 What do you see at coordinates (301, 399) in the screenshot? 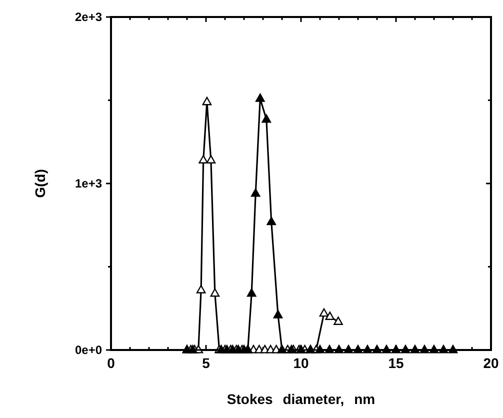
I see `x-axis-title: Stokes diameter, nm` at bounding box center [301, 399].